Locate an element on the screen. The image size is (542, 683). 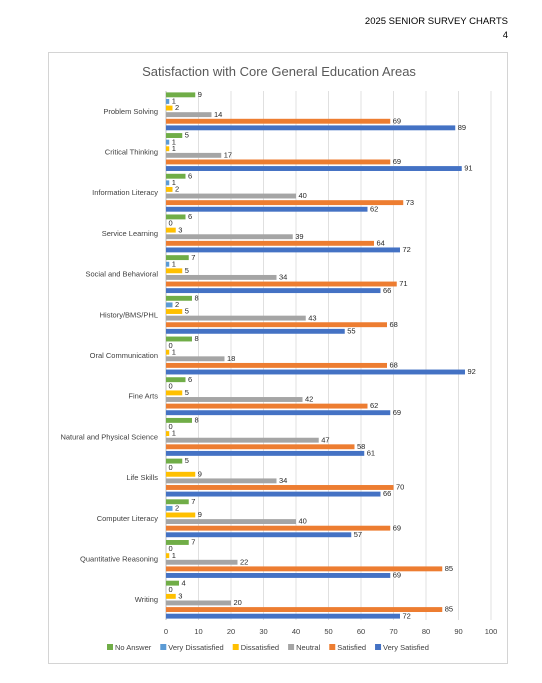
category-label: Quantitative Reasoning is located at coordinates (119, 558).